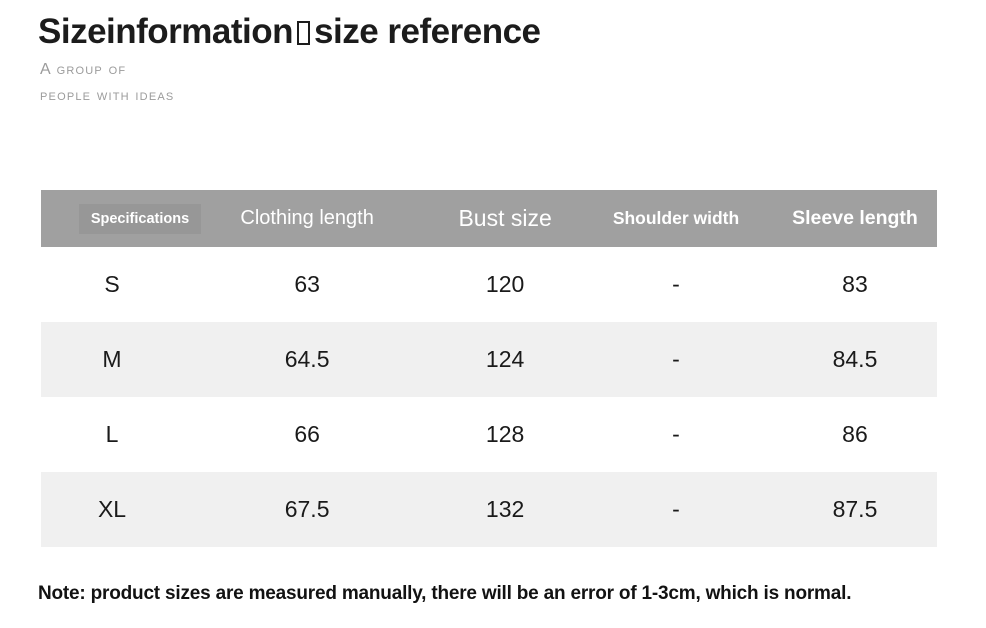 The width and height of the screenshot is (986, 628). I want to click on missing-glyph-box, so click(304, 33).